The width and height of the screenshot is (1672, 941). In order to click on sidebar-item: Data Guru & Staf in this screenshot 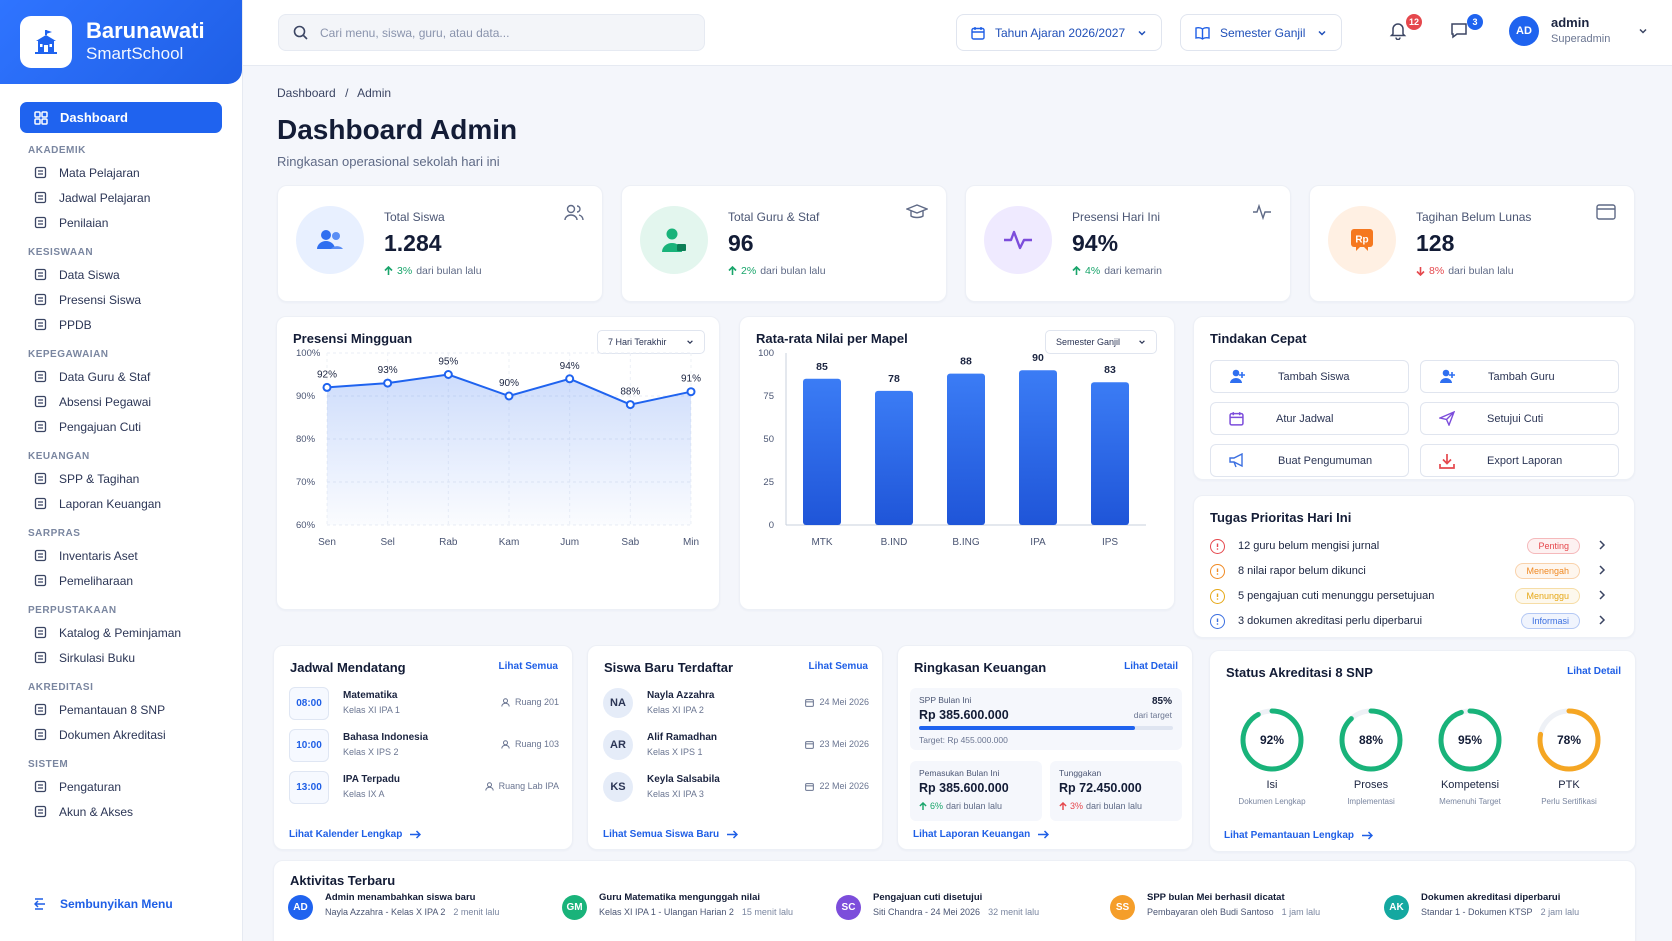, I will do `click(121, 376)`.